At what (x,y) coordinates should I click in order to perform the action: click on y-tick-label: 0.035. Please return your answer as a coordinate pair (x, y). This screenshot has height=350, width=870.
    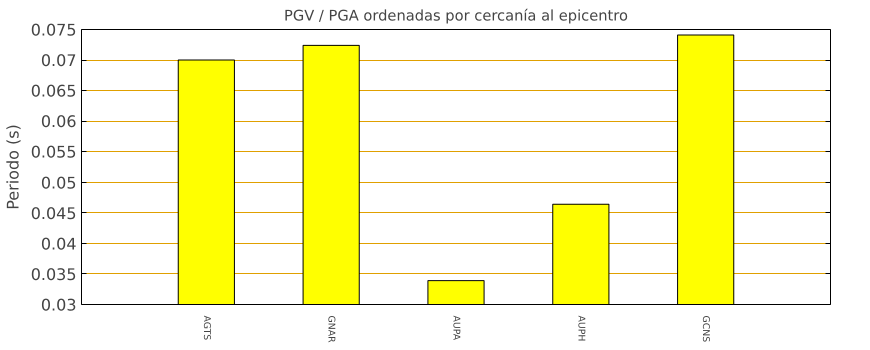
    Looking at the image, I should click on (53, 274).